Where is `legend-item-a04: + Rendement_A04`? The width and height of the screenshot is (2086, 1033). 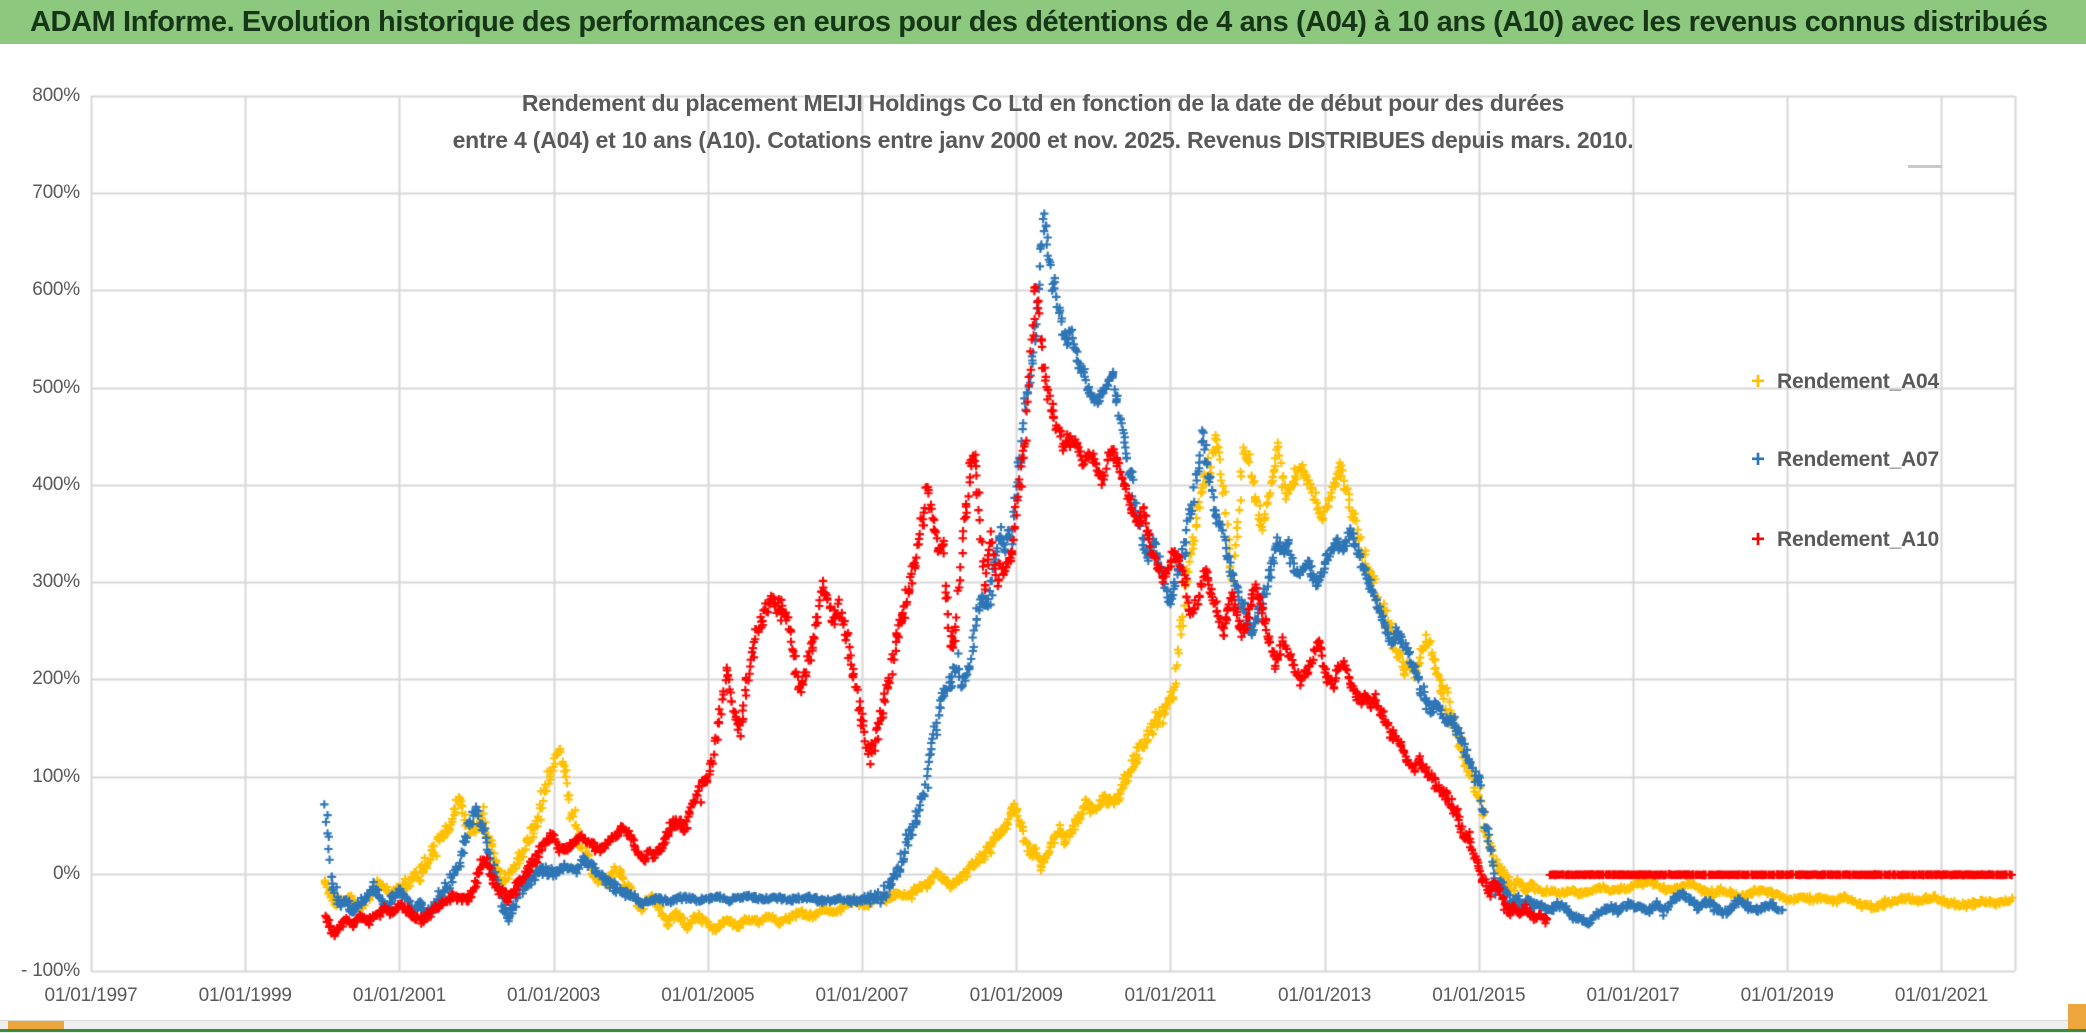
legend-item-a04: + Rendement_A04 is located at coordinates (1842, 382).